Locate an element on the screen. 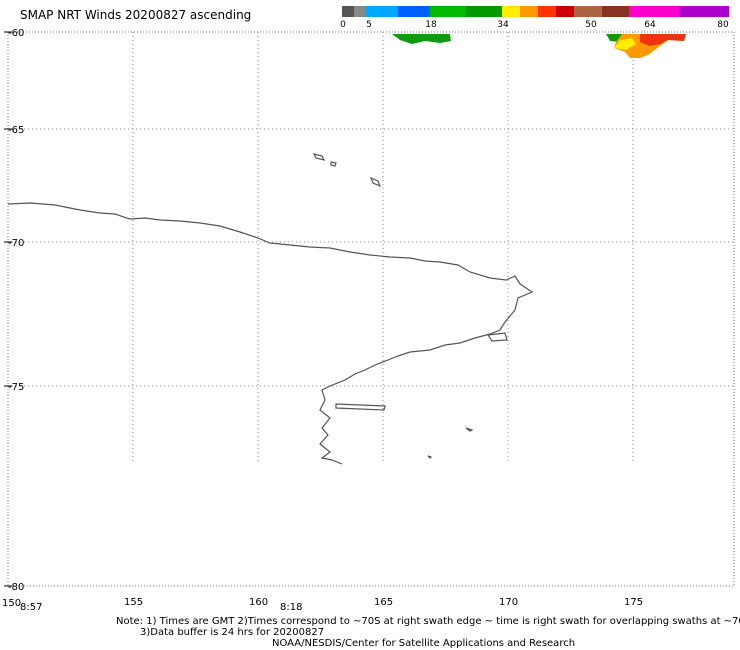 Image resolution: width=740 pixels, height=650 pixels. map-title: SMAP NRT Winds 20200827 ascending is located at coordinates (136, 15).